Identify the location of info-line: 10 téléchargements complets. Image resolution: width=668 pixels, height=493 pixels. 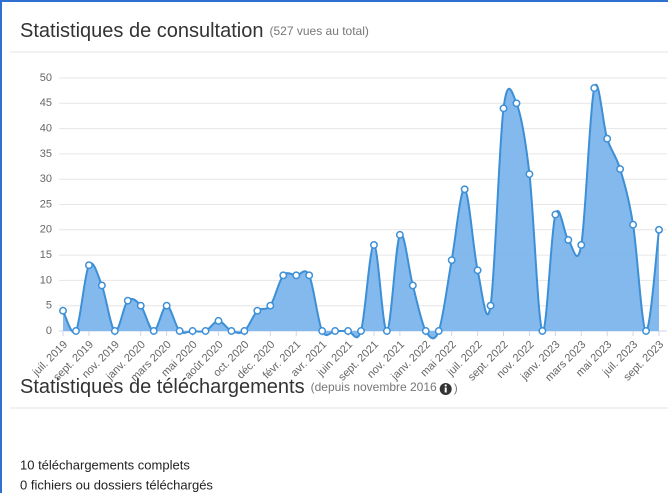
(105, 464).